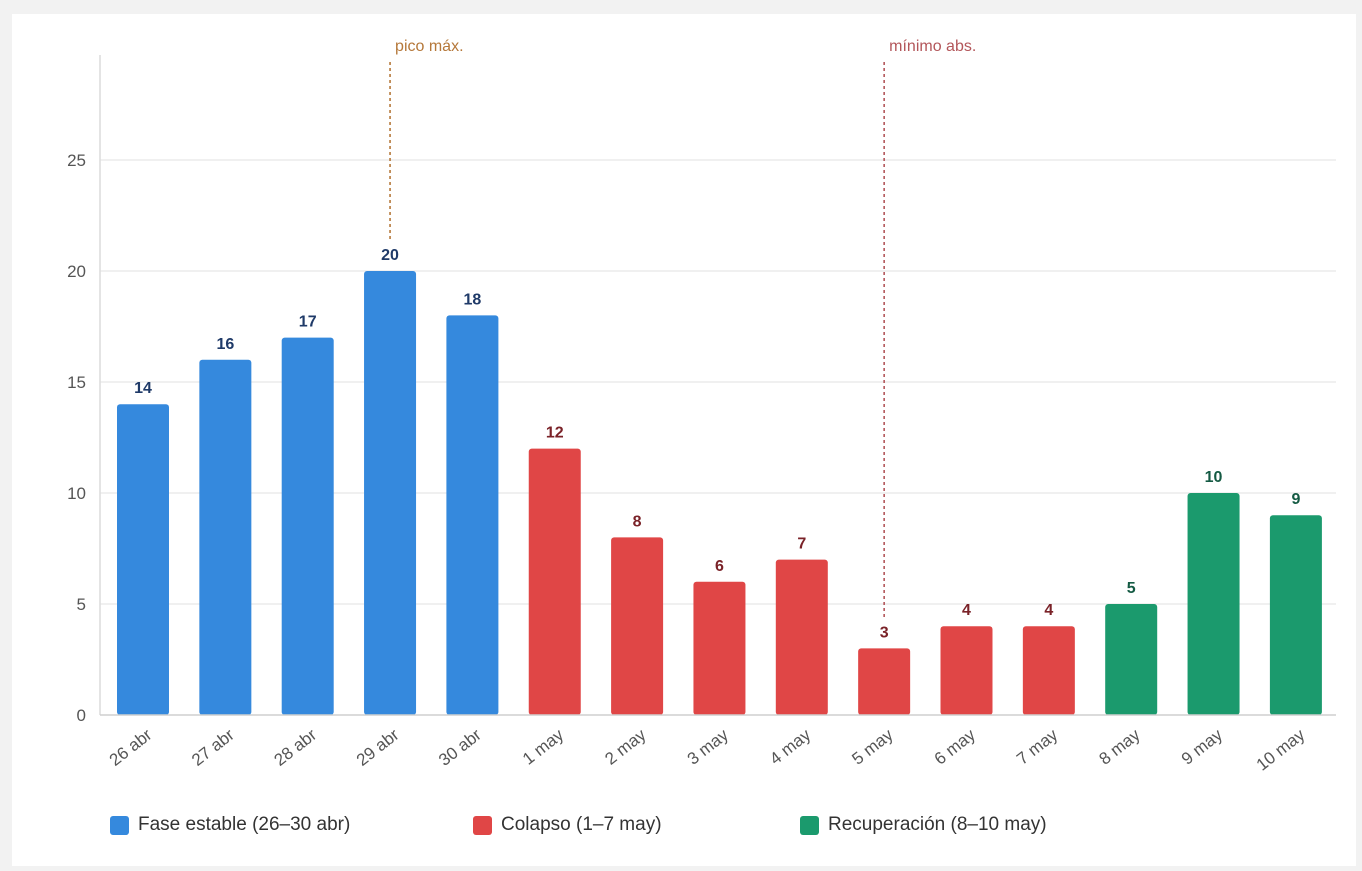  Describe the element at coordinates (225, 344) in the screenshot. I see `bar-value-label: 16` at that location.